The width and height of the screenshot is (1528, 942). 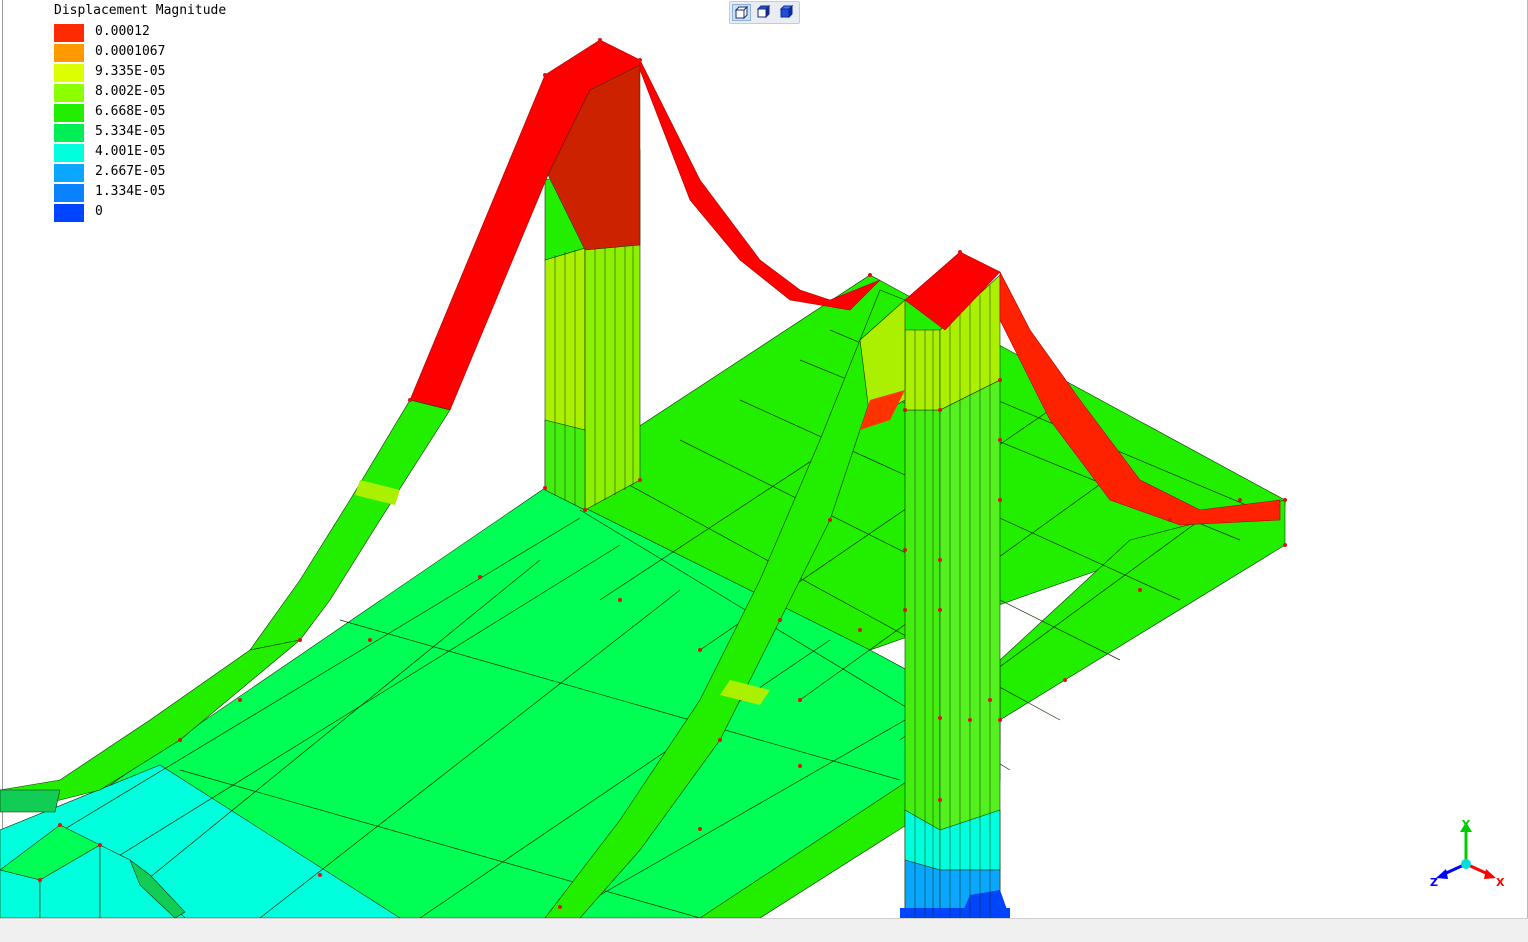 I want to click on x-axis-label: X, so click(x=1500, y=882).